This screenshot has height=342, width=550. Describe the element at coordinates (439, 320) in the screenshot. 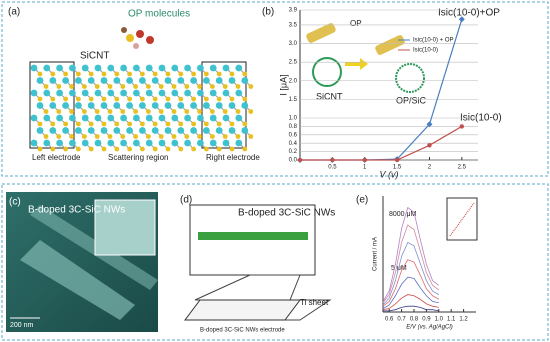

I see `x-tick-label: 1.0` at that location.